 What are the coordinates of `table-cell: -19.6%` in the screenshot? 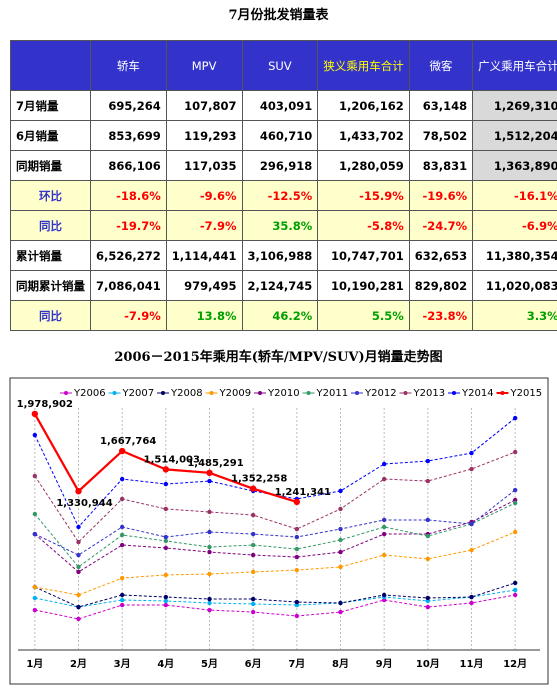 It's located at (441, 195).